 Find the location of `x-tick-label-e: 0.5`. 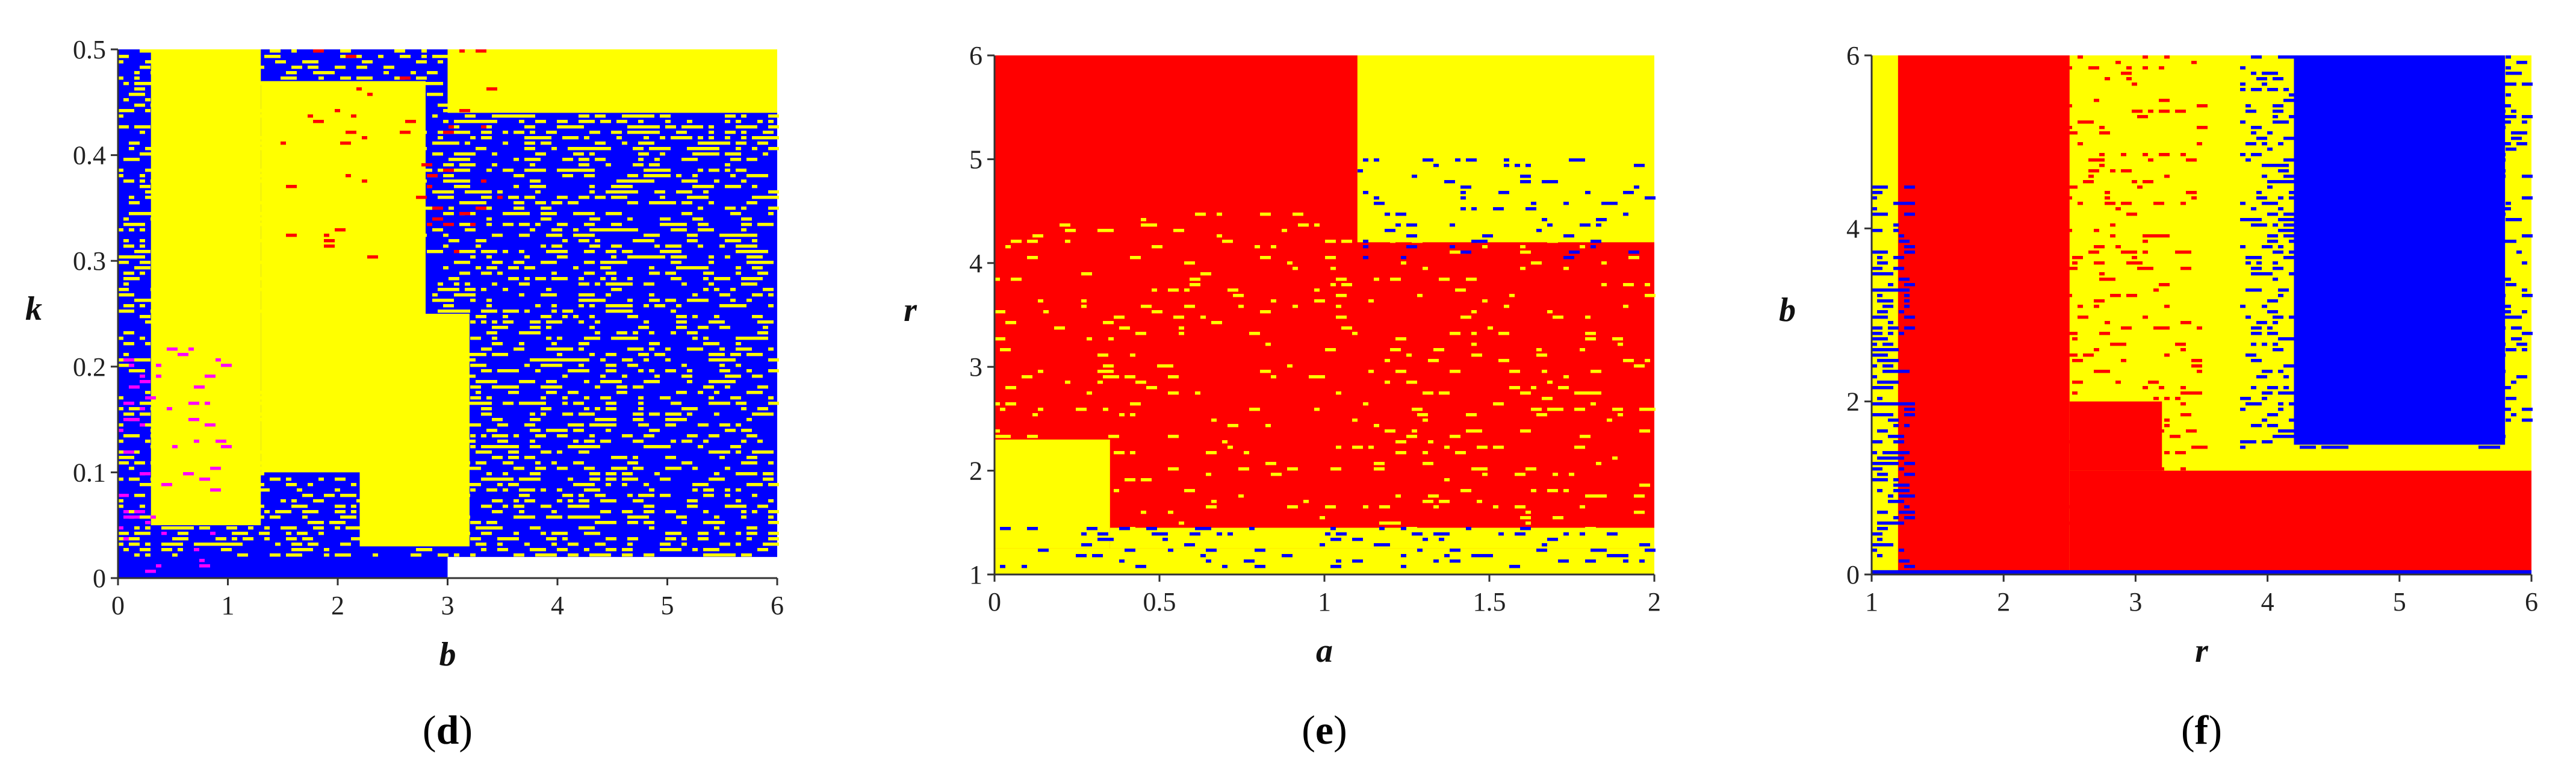

x-tick-label-e: 0.5 is located at coordinates (1159, 602).